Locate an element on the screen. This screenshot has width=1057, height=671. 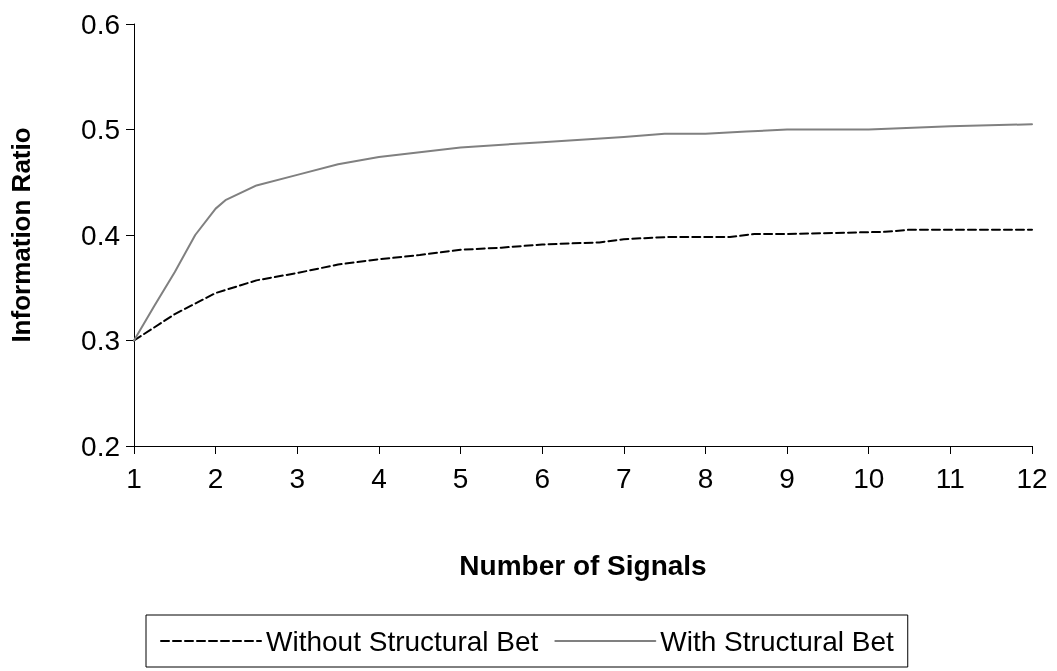
x-tick-label: 6 is located at coordinates (542, 478).